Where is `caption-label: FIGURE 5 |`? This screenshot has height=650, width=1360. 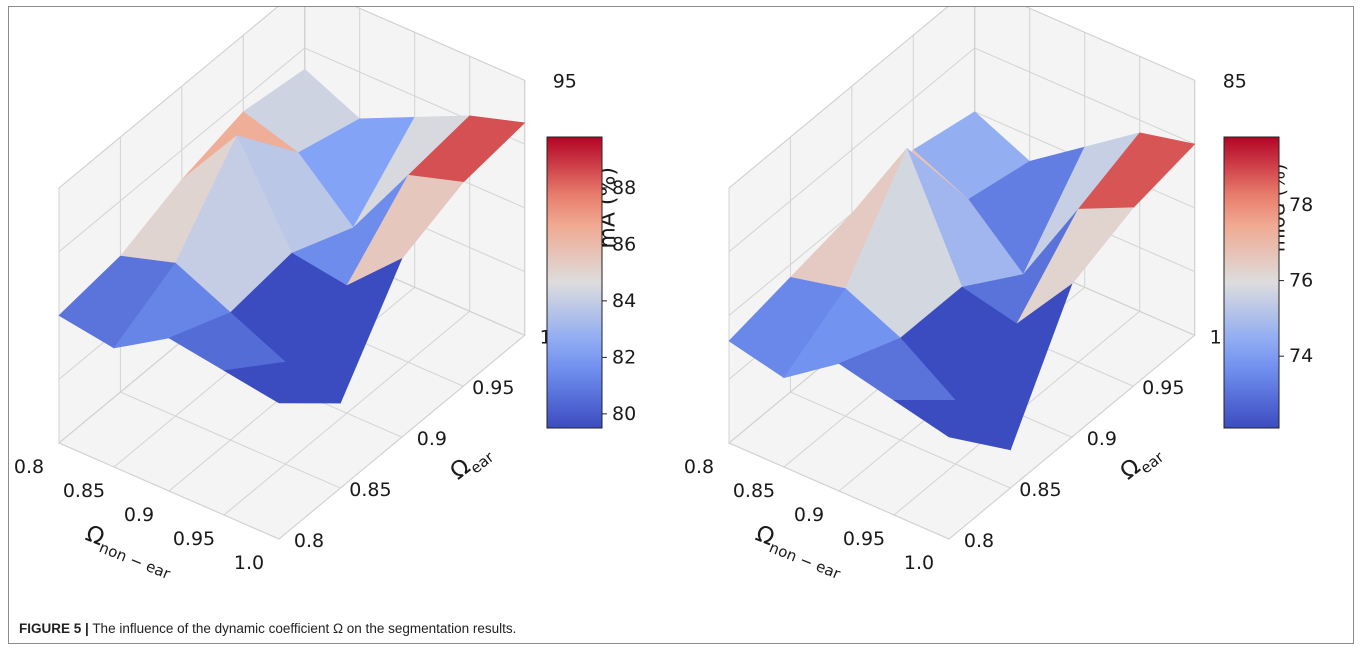 caption-label: FIGURE 5 | is located at coordinates (54, 628).